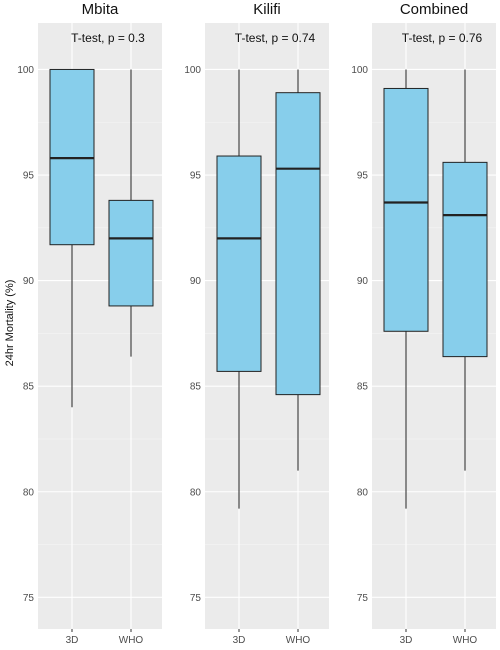 The height and width of the screenshot is (650, 500). What do you see at coordinates (434, 9) in the screenshot?
I see `facet-title: Combined` at bounding box center [434, 9].